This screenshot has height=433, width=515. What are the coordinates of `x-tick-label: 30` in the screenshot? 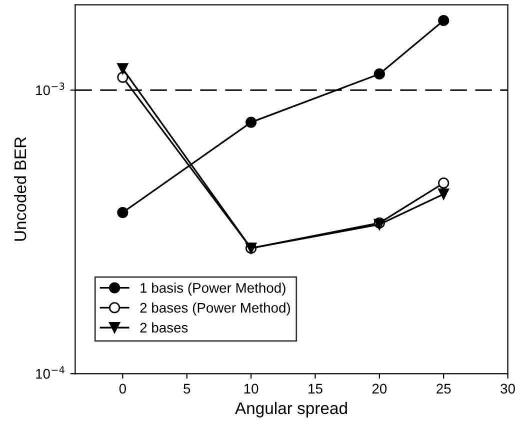 It's located at (507, 389).